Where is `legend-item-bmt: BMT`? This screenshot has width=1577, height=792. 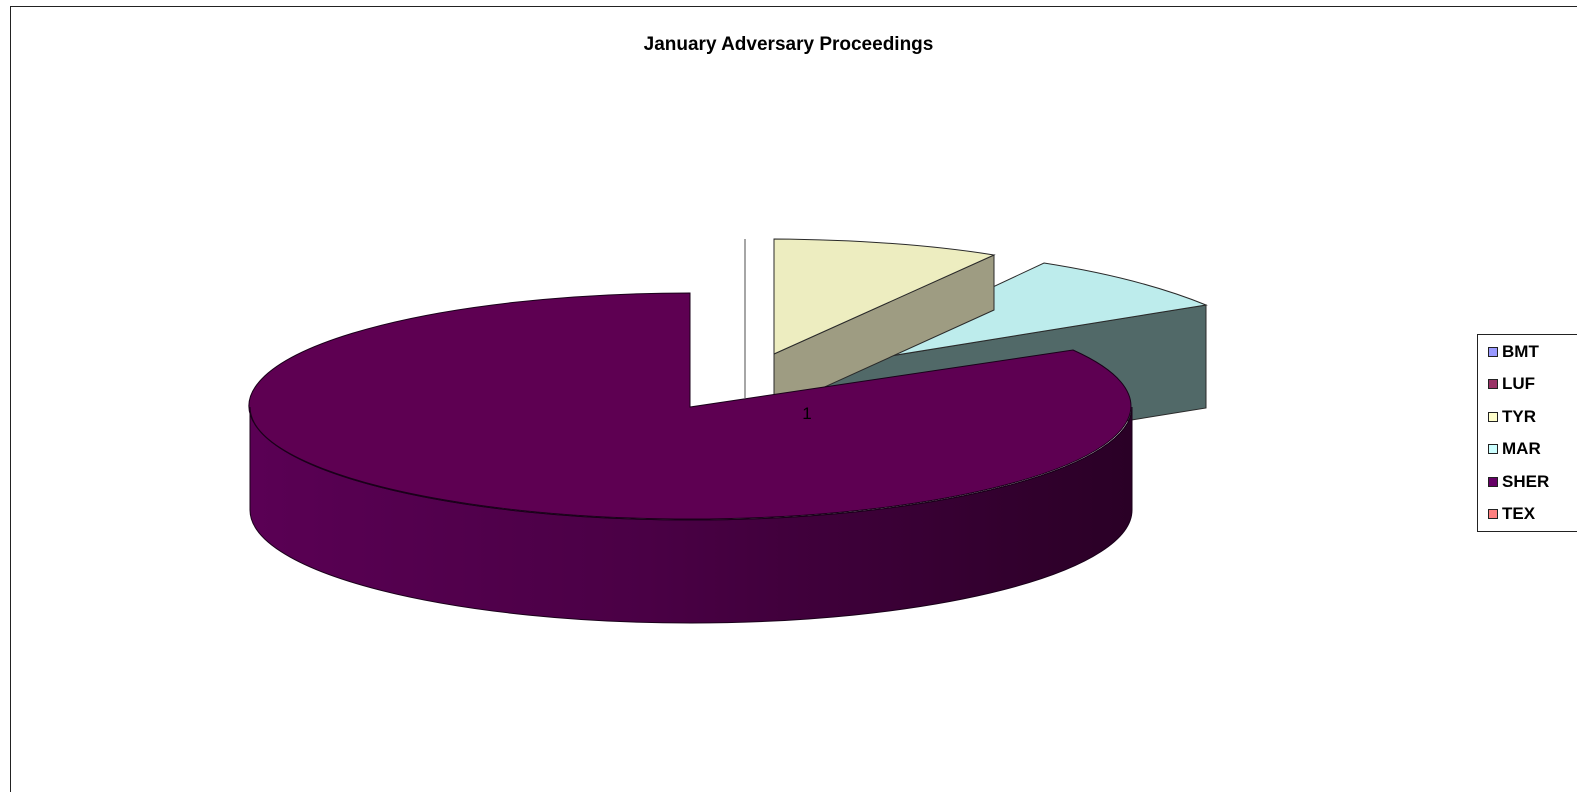 legend-item-bmt: BMT is located at coordinates (1513, 352).